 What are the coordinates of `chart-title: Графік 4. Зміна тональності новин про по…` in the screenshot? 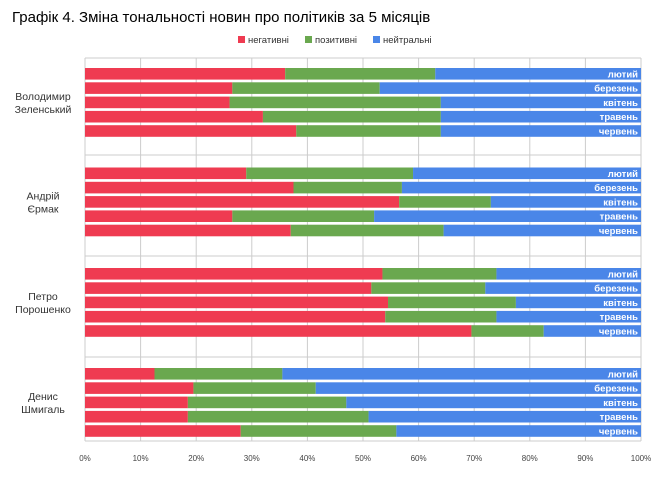 It's located at (221, 17).